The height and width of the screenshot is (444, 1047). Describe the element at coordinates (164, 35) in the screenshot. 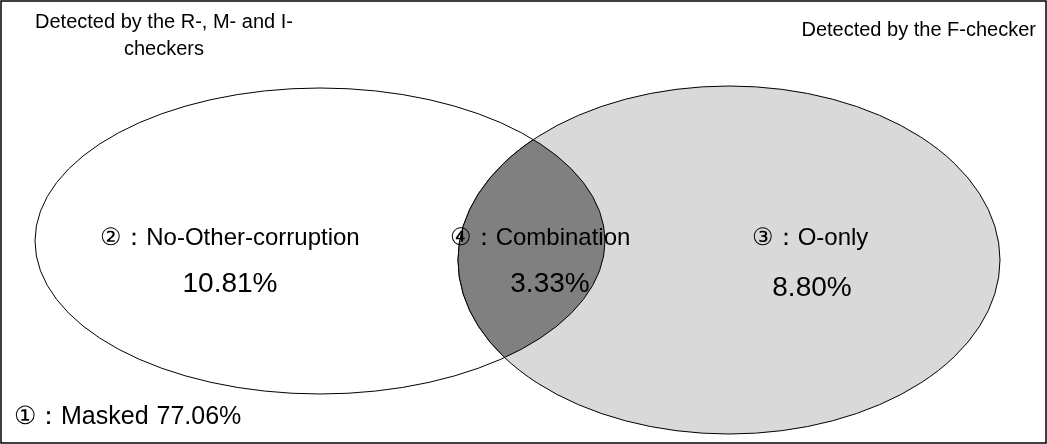

I see `text: Detected by the R-, M- and I-checkers` at that location.